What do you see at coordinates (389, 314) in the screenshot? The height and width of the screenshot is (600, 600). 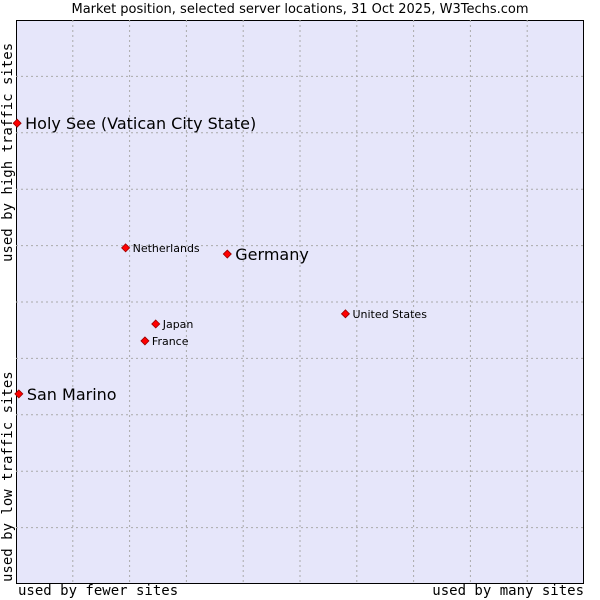 I see `data-point-label: United States` at bounding box center [389, 314].